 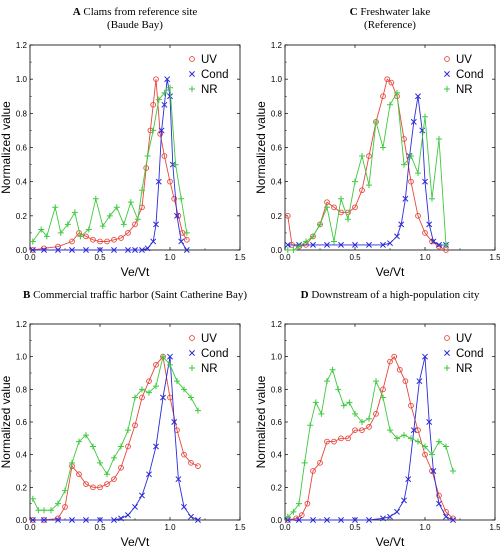 I want to click on y-axis-label: Normalized value, so click(x=6, y=421).